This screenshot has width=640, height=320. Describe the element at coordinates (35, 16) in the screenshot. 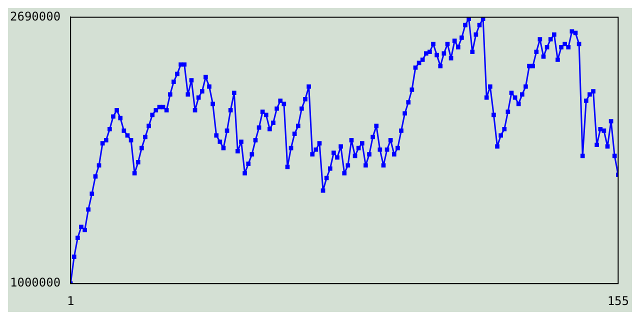

I see `y-tick-label: 2690000` at that location.